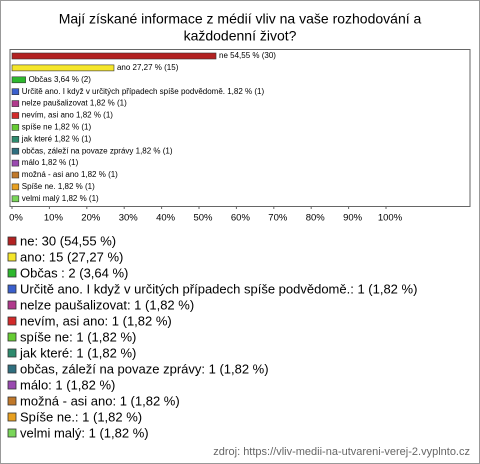 The width and height of the screenshot is (480, 464). Describe the element at coordinates (129, 218) in the screenshot. I see `x-tick-label: 30%` at that location.